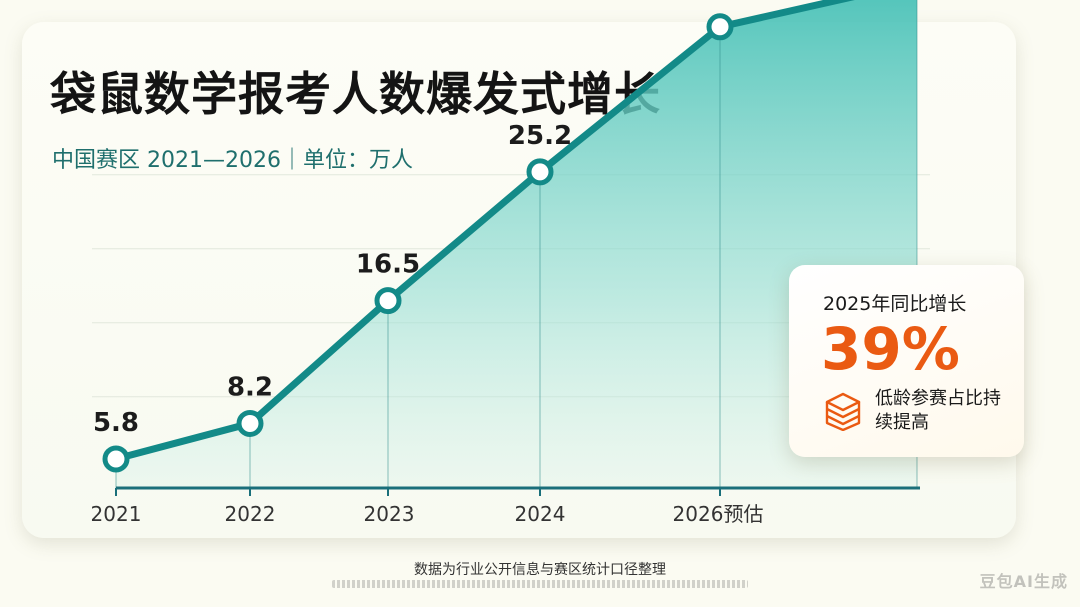 This screenshot has width=1080, height=607. Describe the element at coordinates (389, 514) in the screenshot. I see `x-tick-label: 2023` at that location.